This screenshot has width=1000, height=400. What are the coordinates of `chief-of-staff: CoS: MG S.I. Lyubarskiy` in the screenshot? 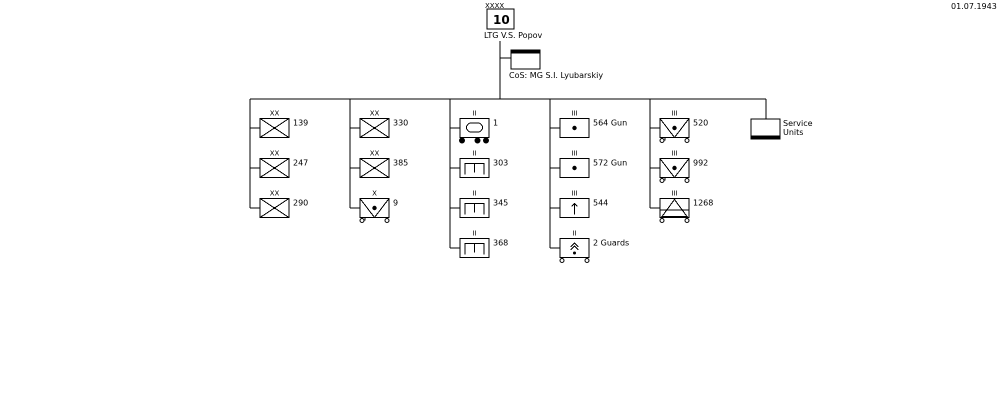 It's located at (556, 75).